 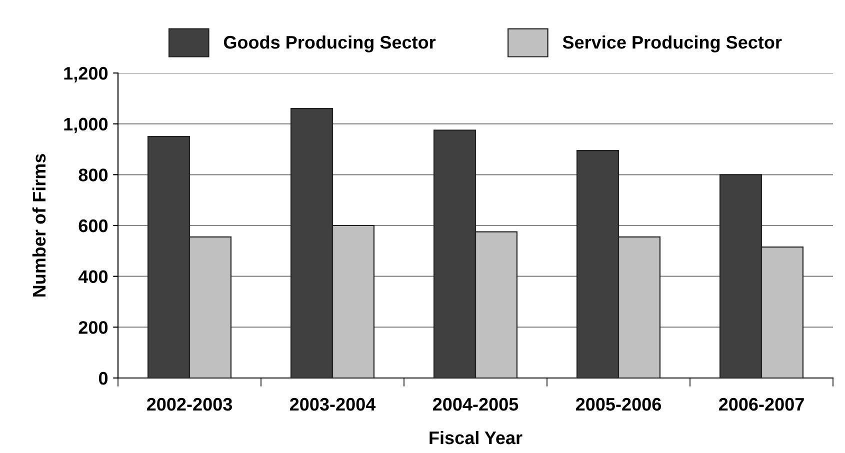 What do you see at coordinates (189, 404) in the screenshot?
I see `x-tick-label: 2002-2003` at bounding box center [189, 404].